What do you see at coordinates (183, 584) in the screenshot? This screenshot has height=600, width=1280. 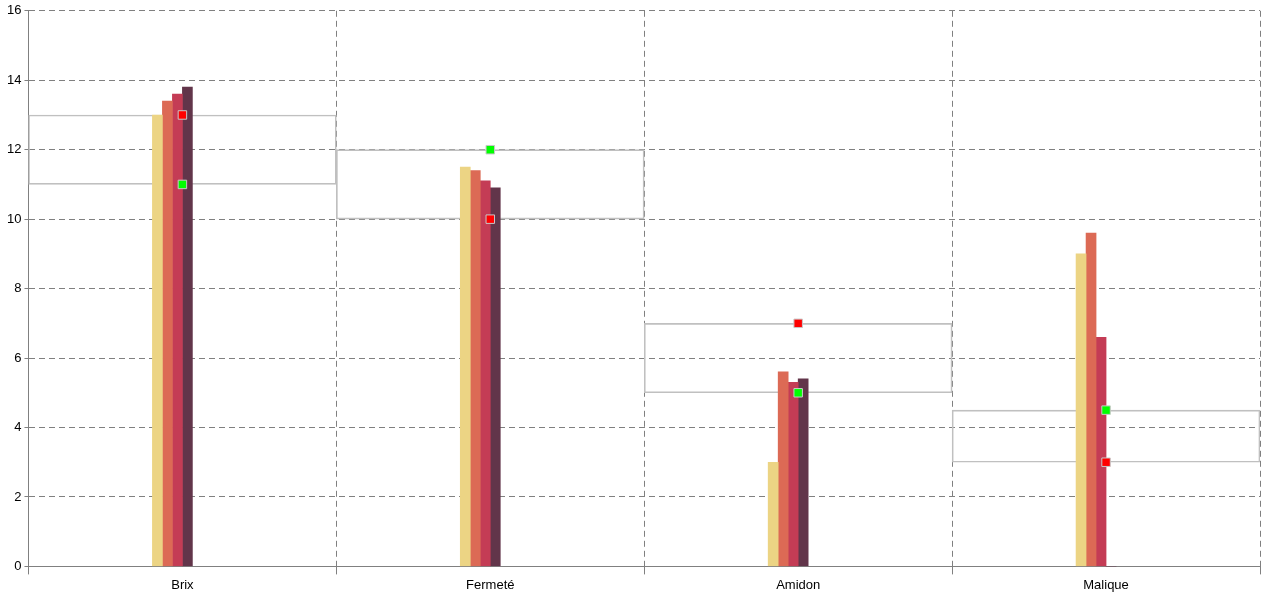 I see `x-tick-label: Brix` at bounding box center [183, 584].